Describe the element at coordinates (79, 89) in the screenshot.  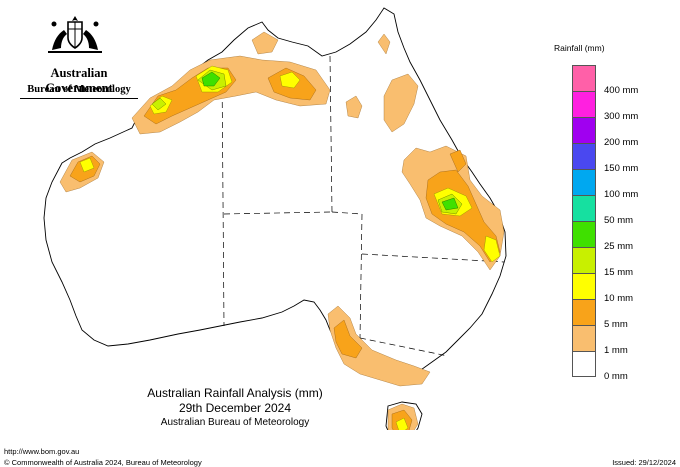
I see `bureau-title: Bureau of Meteorology` at that location.